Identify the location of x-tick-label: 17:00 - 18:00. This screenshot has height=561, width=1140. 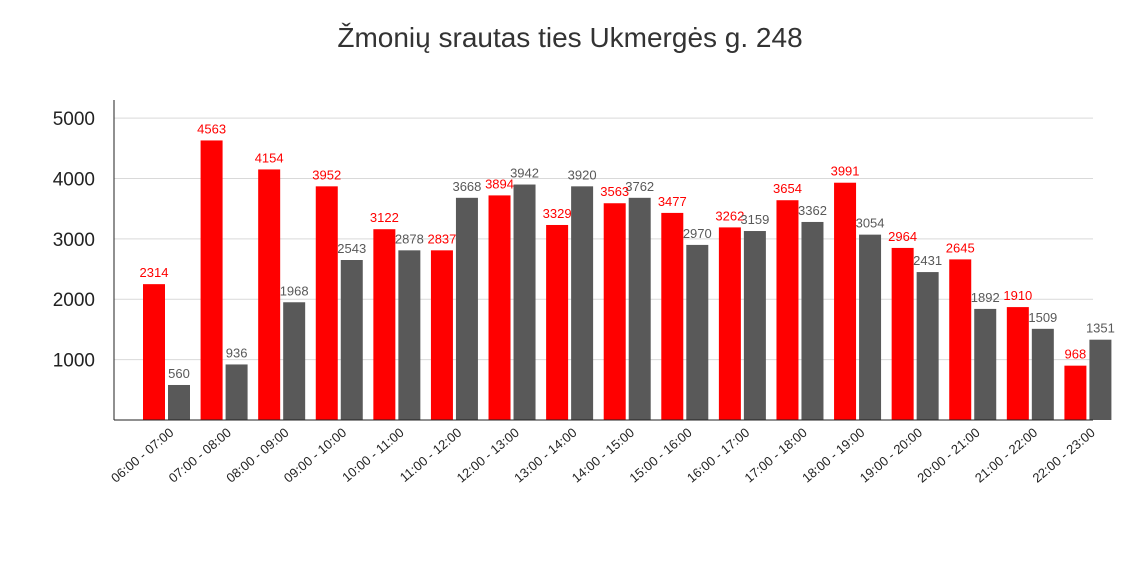
(776, 455).